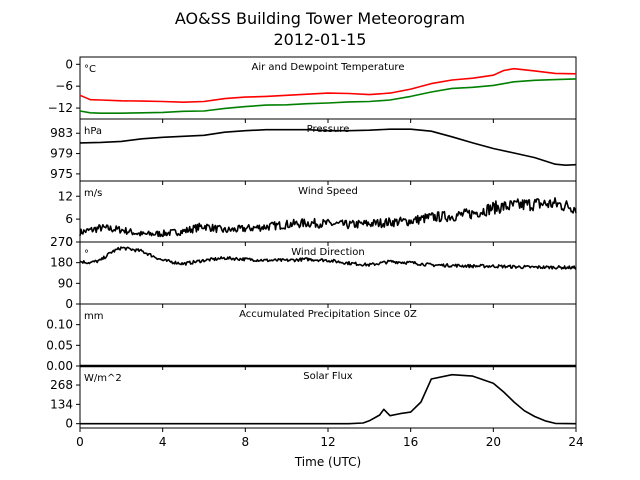 The width and height of the screenshot is (640, 480). I want to click on y-tick-label: 180, so click(61, 263).